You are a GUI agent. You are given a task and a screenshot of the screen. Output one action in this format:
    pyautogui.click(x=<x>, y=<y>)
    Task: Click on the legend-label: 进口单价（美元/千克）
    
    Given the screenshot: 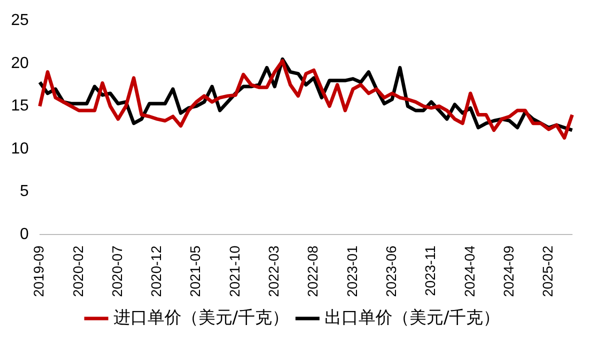 What is the action you would take?
    pyautogui.click(x=201, y=318)
    